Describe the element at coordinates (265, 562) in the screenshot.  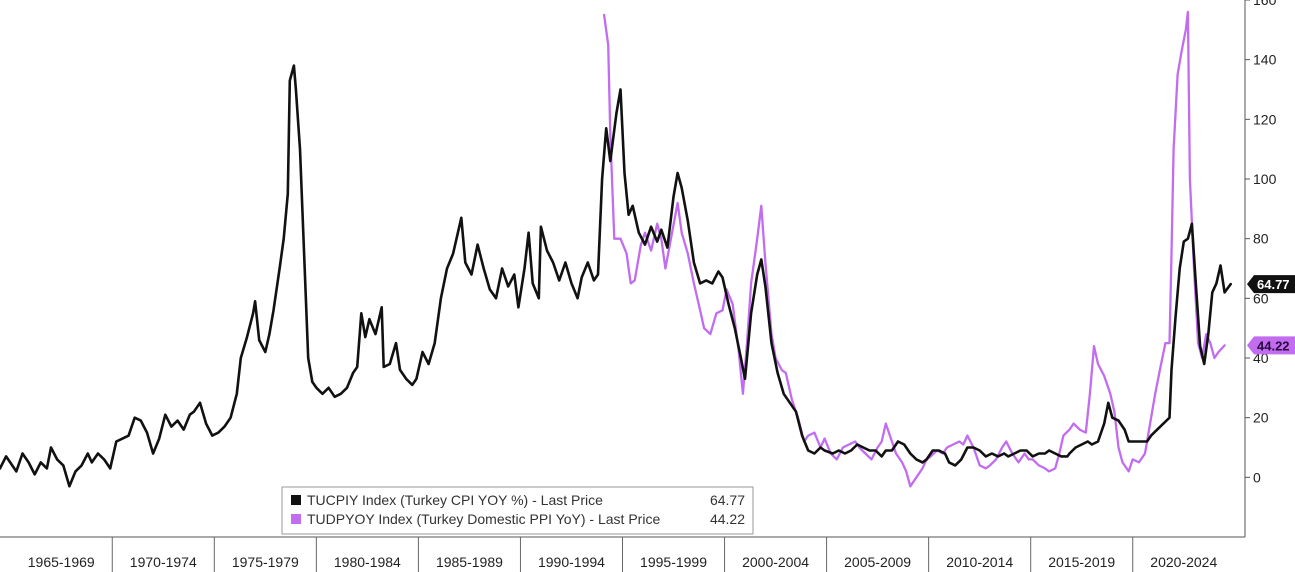
I see `x-tick-label: 1975-1979` at that location.